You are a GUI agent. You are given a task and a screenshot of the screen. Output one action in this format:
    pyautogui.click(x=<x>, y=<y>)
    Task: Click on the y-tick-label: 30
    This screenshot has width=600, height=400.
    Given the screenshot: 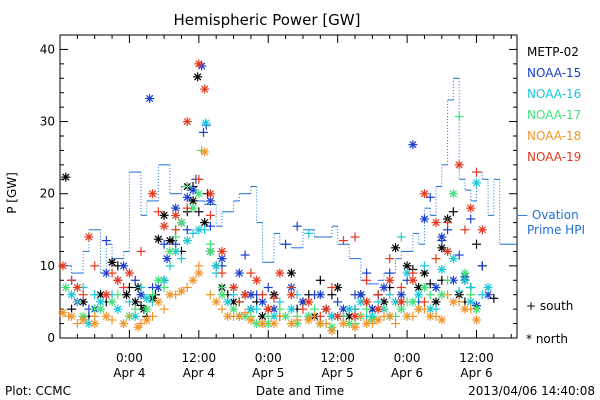 What is the action you would take?
    pyautogui.click(x=47, y=122)
    